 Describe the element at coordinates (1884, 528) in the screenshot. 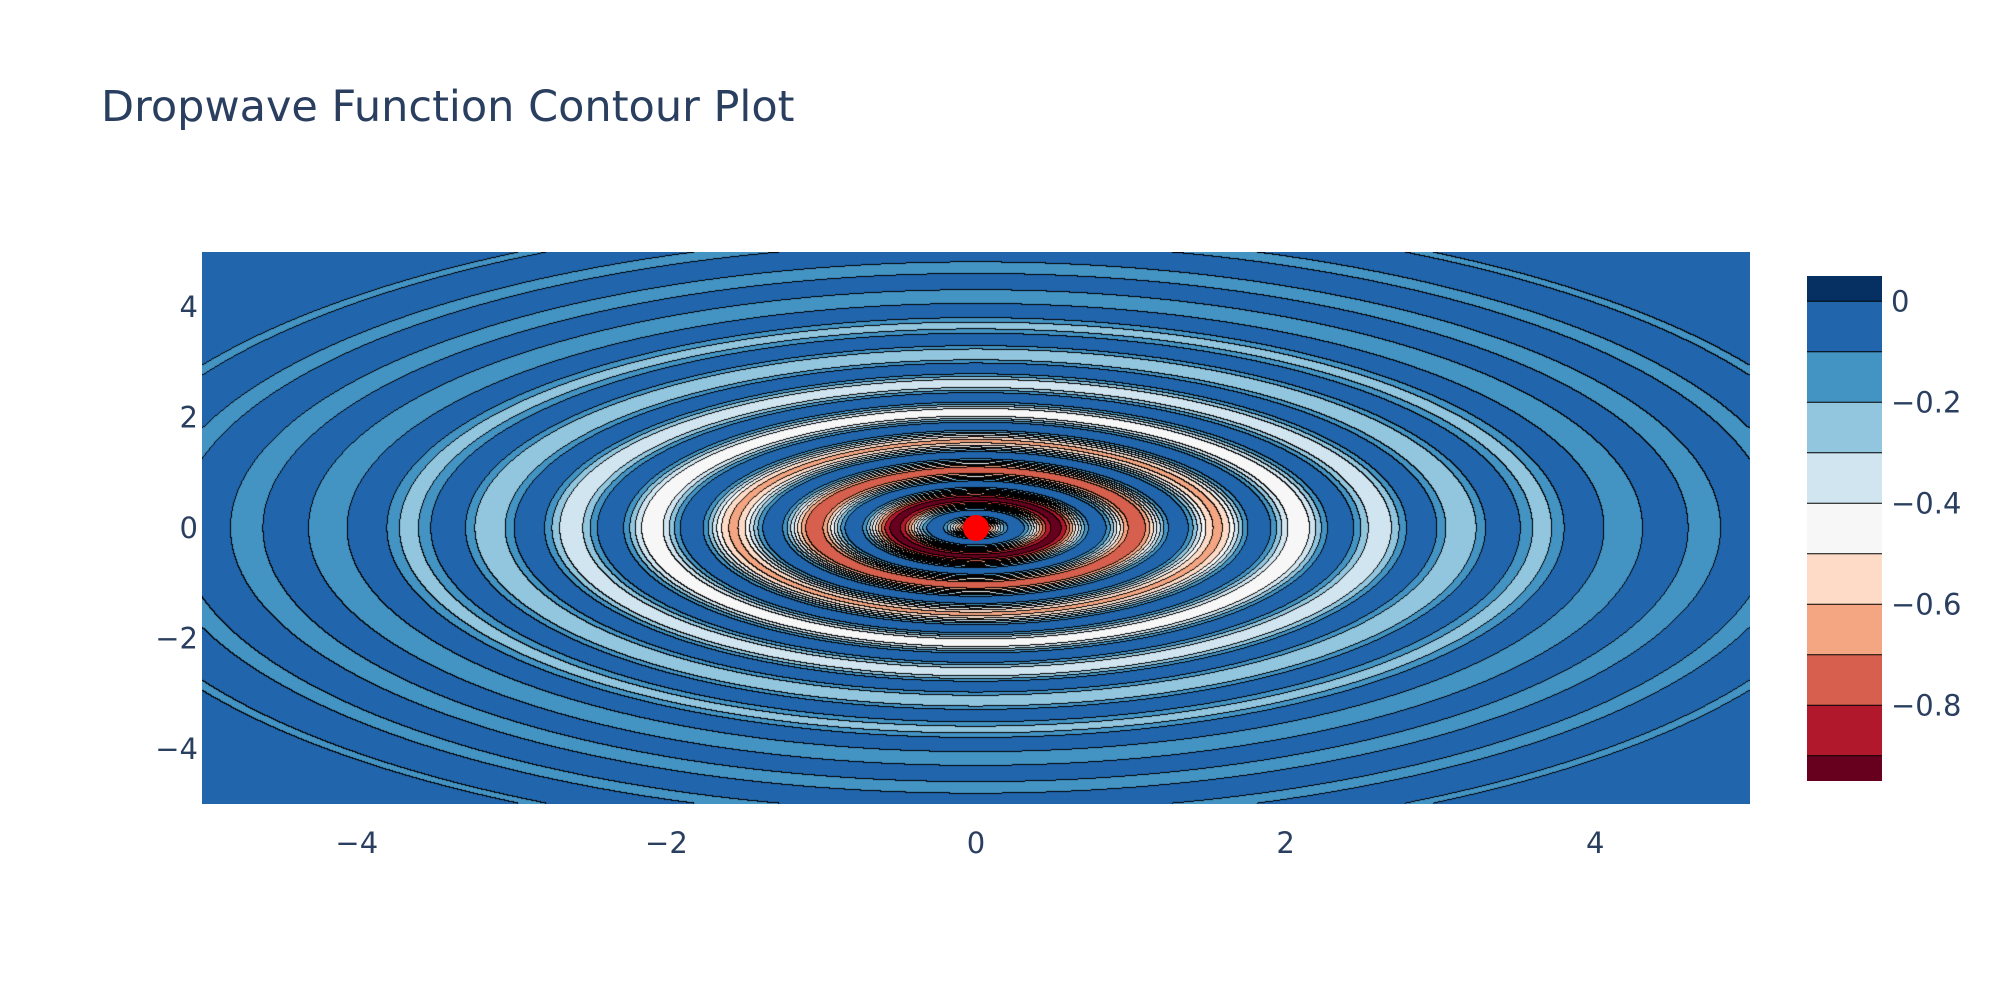

I see `colorbar: 0 −0.2 −0.4 −0.6 −0.8` at that location.